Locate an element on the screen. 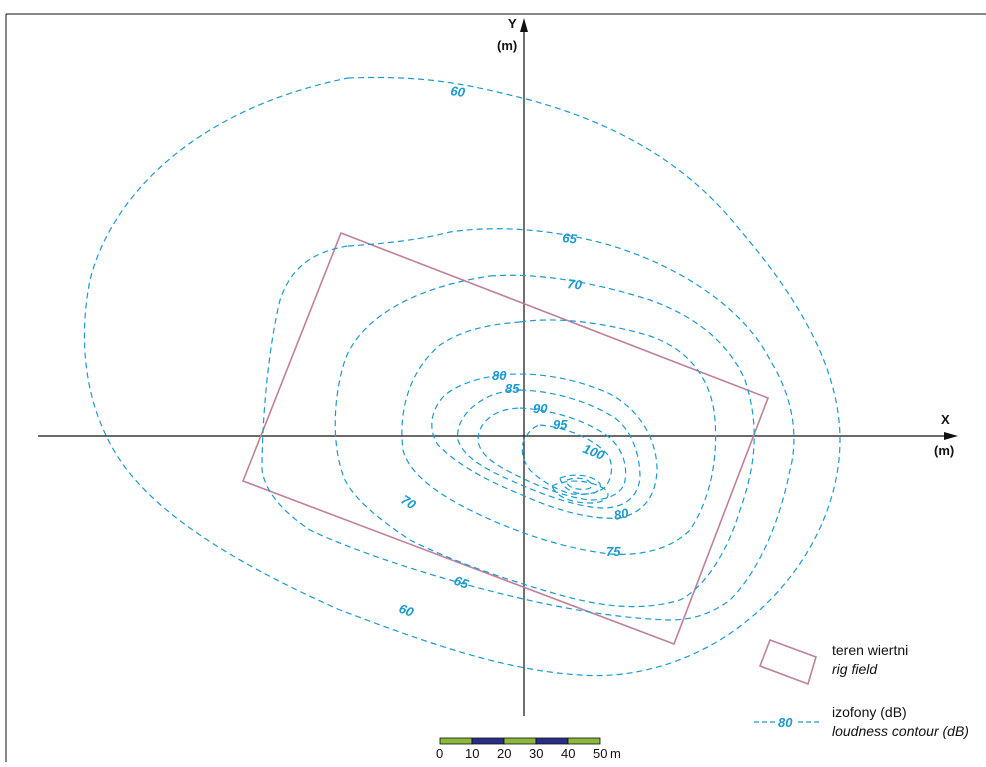 This screenshot has width=986, height=767. scale-tick-50: 50 is located at coordinates (600, 753).